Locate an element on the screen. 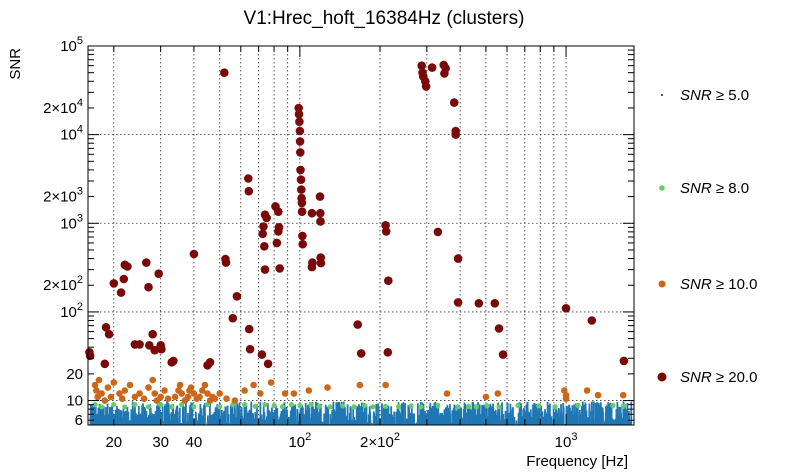 This screenshot has height=472, width=805. y-tick-label: 20 is located at coordinates (74, 374).